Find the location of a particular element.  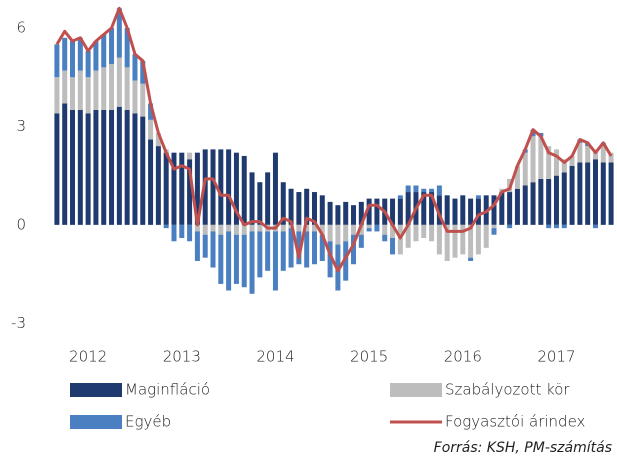

x-tick-label: 2014 is located at coordinates (275, 357).